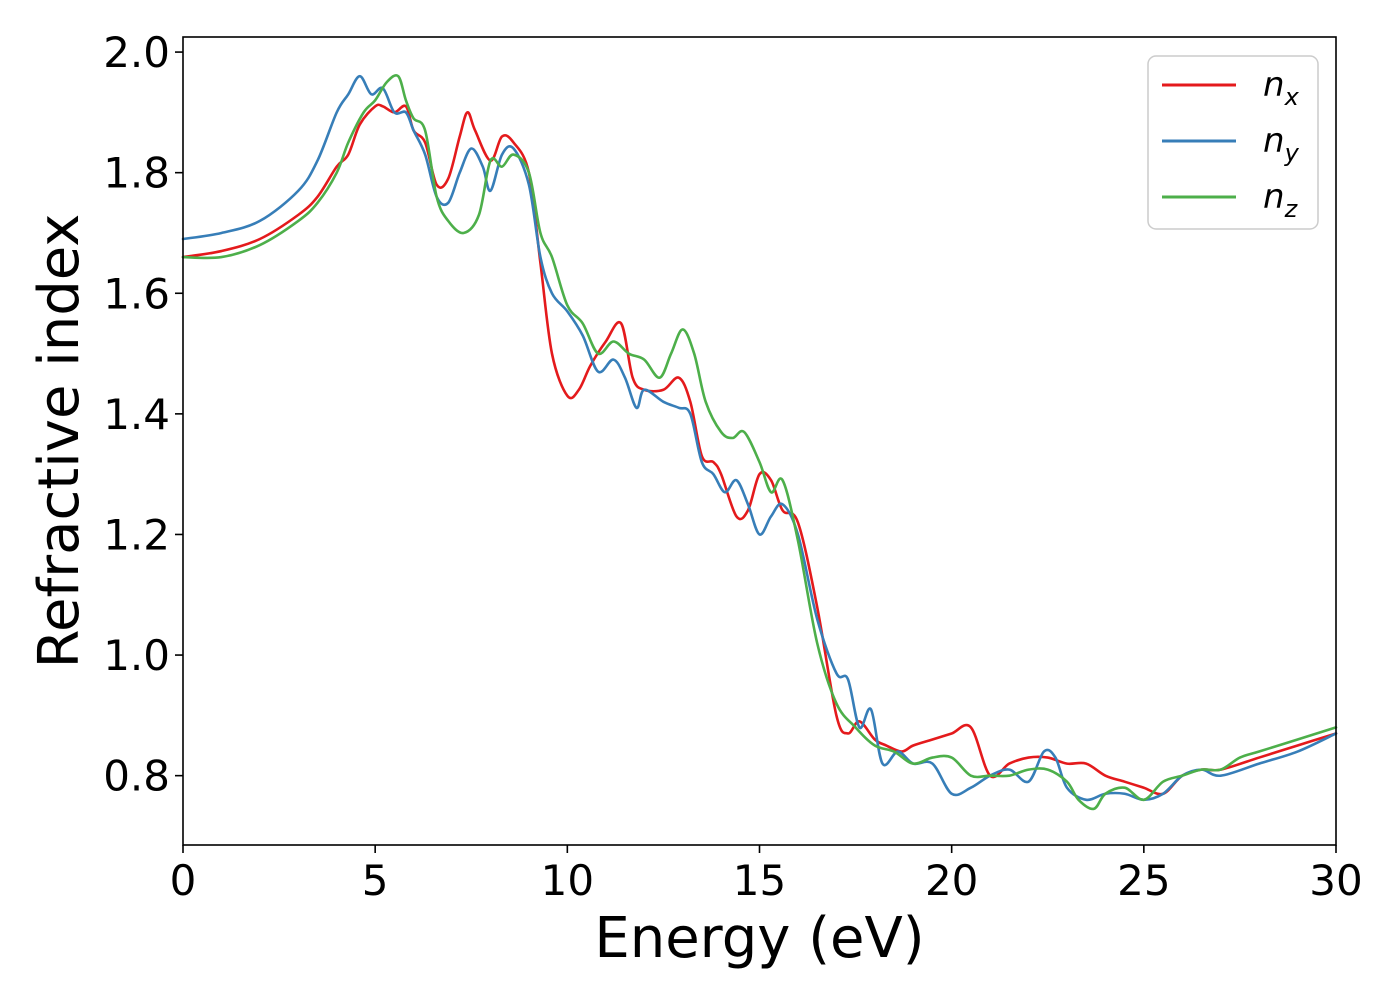 The image size is (1400, 1000). Describe the element at coordinates (136, 173) in the screenshot. I see `y-tick-label: 1.8` at that location.